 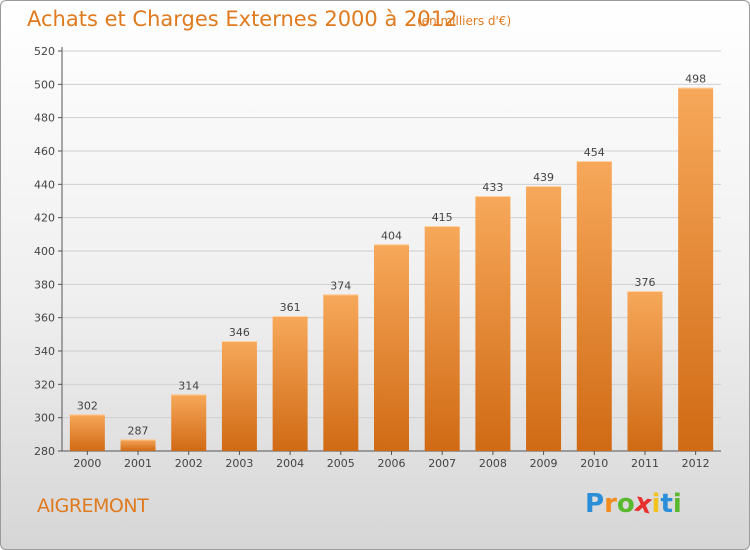 I want to click on bar-2005, so click(x=341, y=372).